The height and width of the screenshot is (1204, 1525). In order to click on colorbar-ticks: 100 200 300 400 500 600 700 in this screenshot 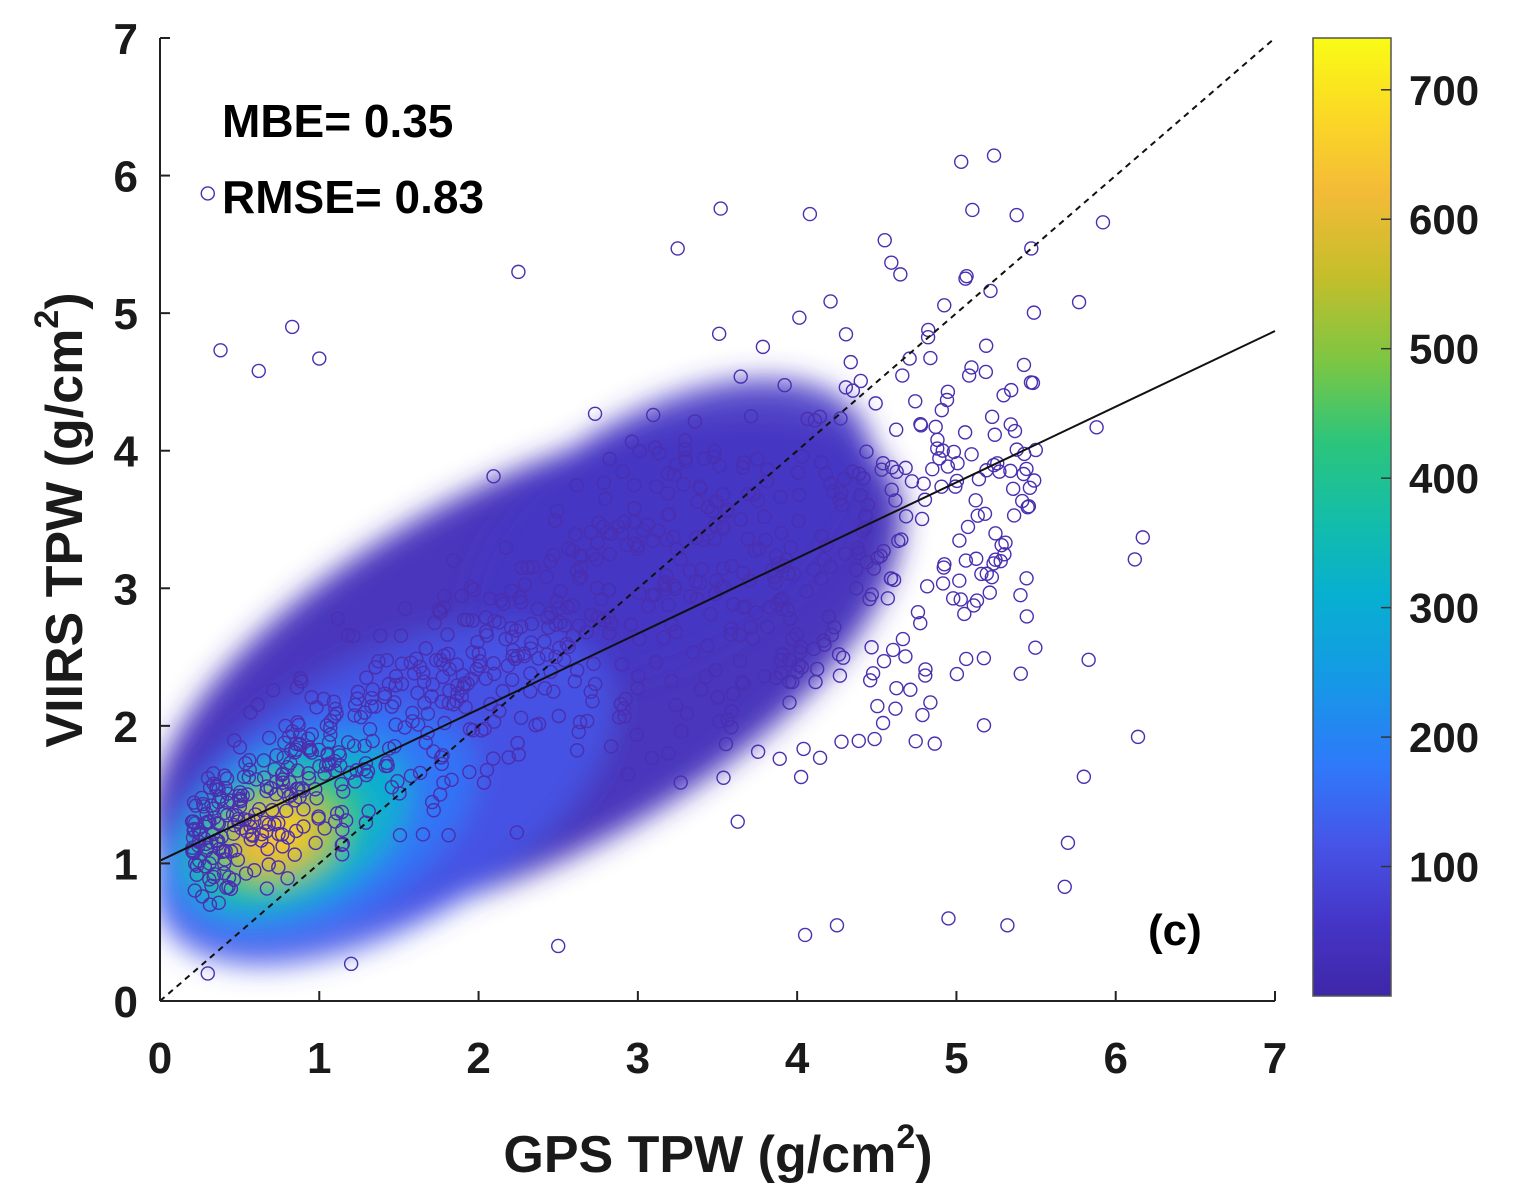, I will do `click(1430, 479)`.